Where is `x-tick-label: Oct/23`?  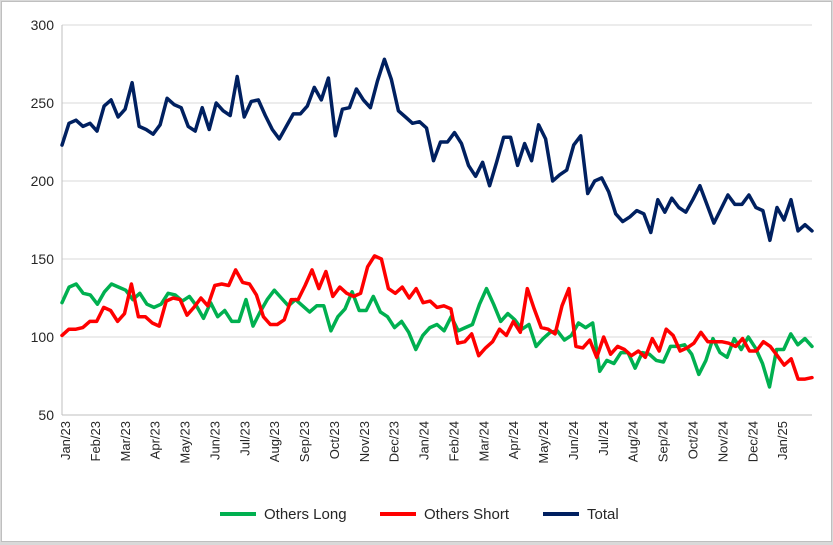 x-tick-label: Oct/23 is located at coordinates (334, 440).